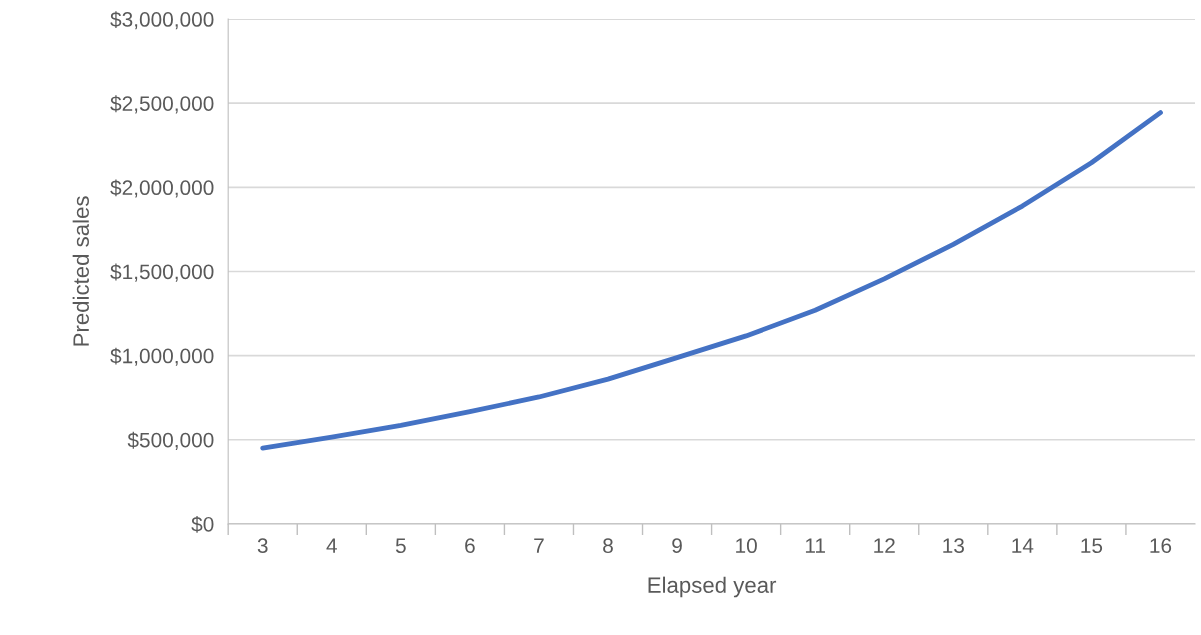 The height and width of the screenshot is (635, 1201). I want to click on y-tick-label: $3,000,000, so click(162, 20).